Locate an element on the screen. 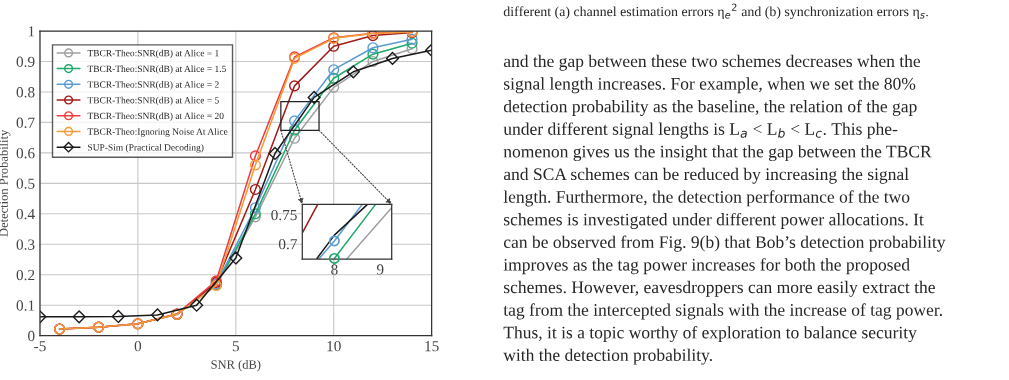 The height and width of the screenshot is (380, 1009). text: under different signal lengths is L$_{a}$ < L$_{b}$ < L$_{c}$. This phe- is located at coordinates (700, 130).